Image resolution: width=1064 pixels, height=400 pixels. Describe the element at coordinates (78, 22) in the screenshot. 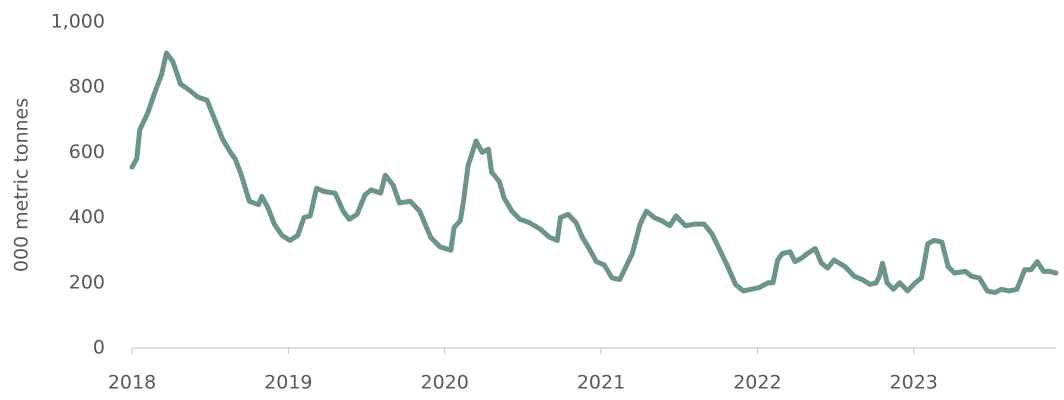

I see `y-tick-label: 1,000` at that location.